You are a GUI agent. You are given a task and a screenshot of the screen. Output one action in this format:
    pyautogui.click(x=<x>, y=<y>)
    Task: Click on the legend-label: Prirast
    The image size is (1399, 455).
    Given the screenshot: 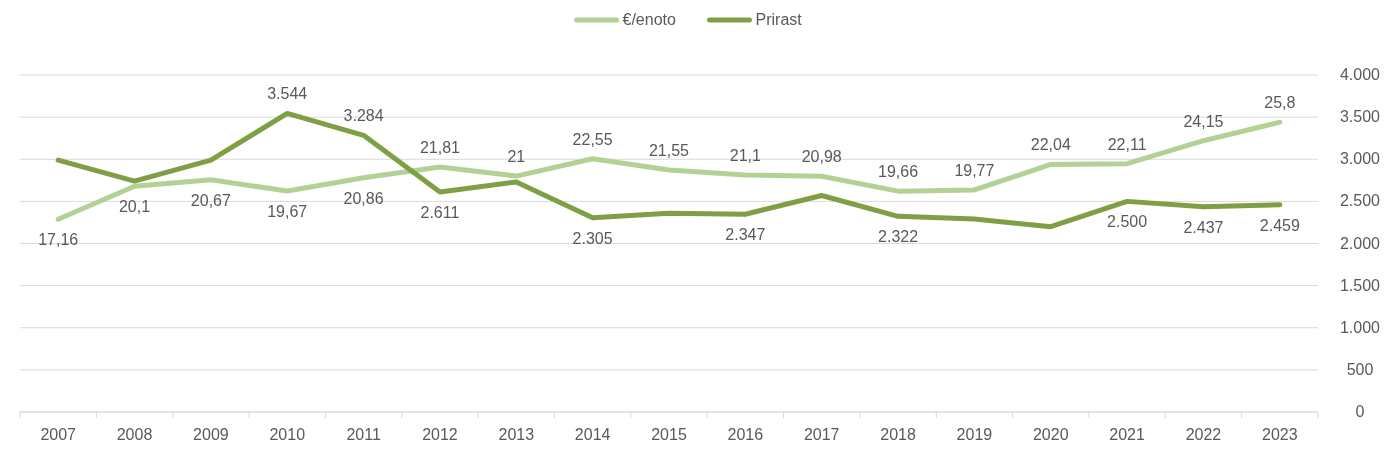 What is the action you would take?
    pyautogui.click(x=779, y=19)
    